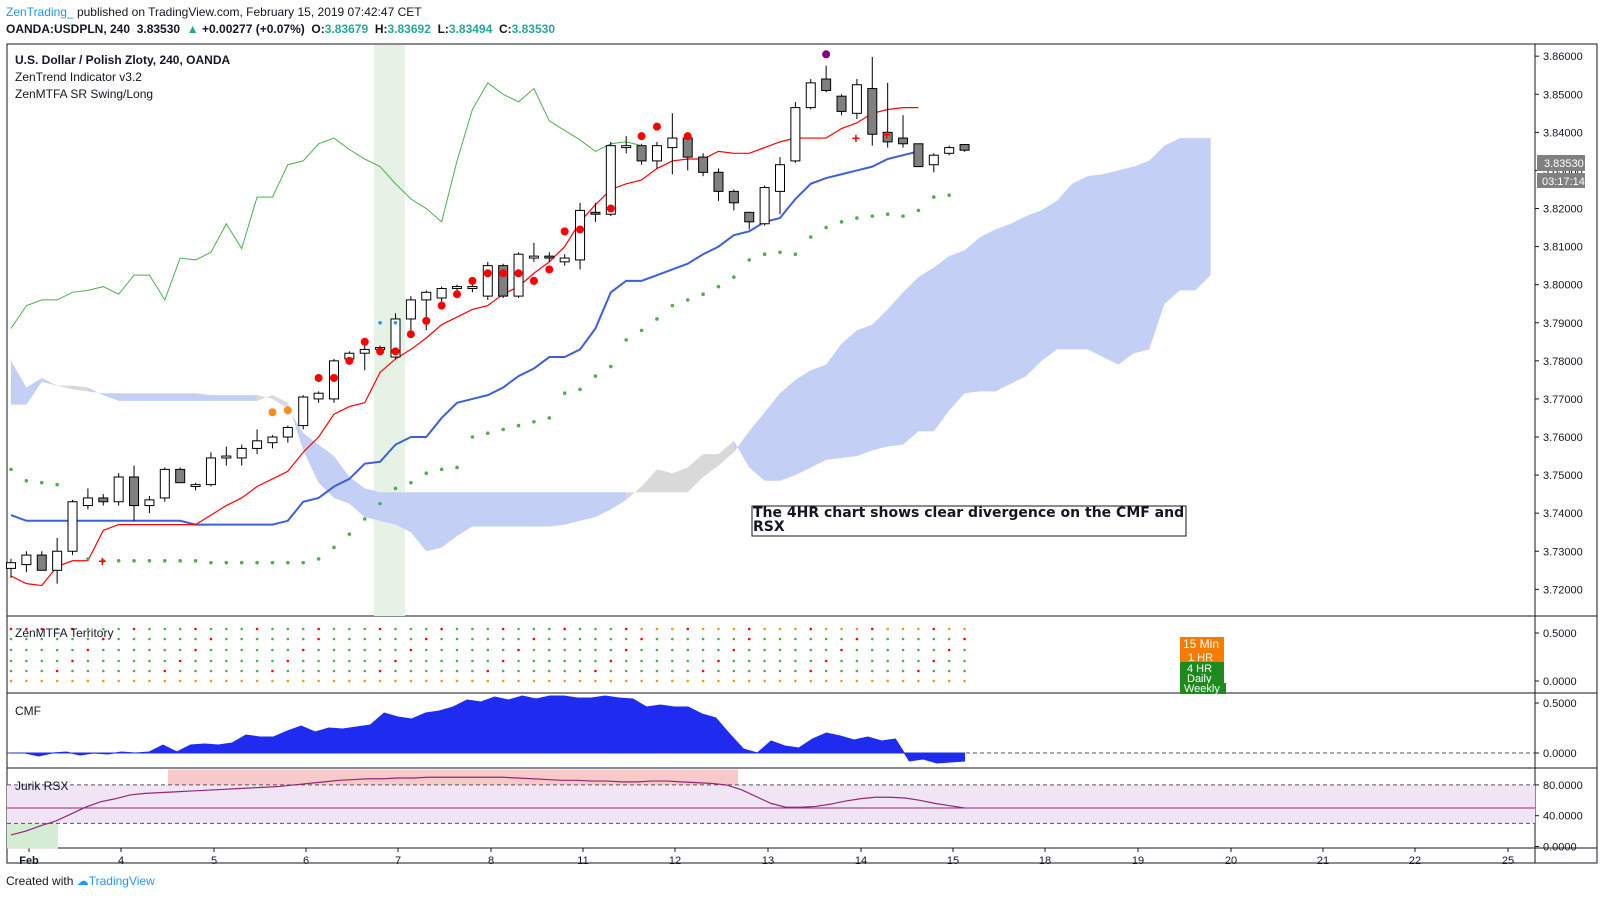 This screenshot has width=1600, height=916. I want to click on time-tick-label: 6, so click(306, 861).